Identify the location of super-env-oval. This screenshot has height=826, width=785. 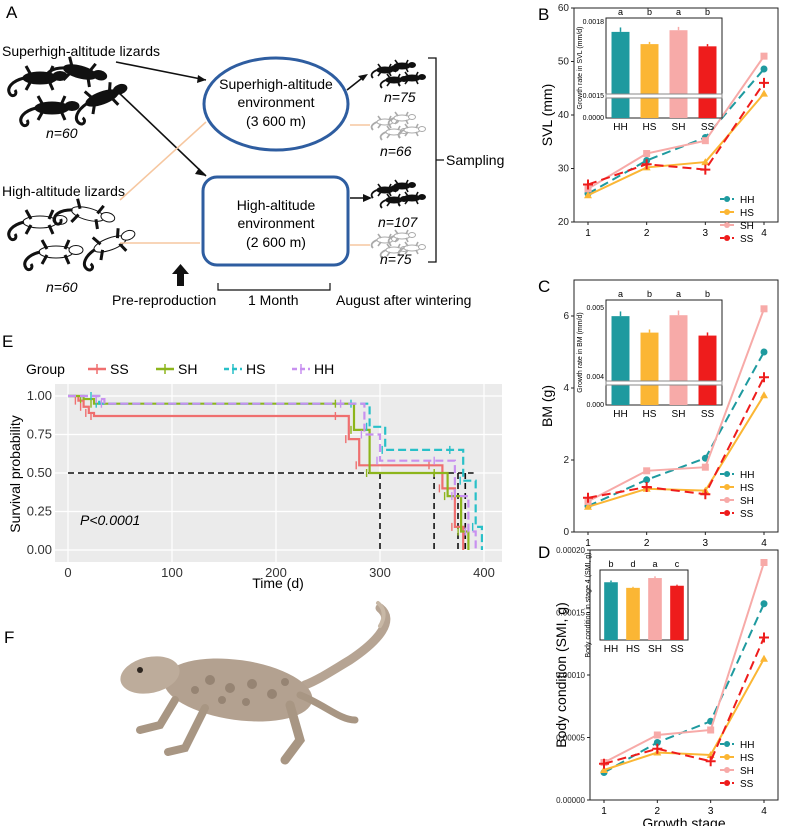
(276, 104).